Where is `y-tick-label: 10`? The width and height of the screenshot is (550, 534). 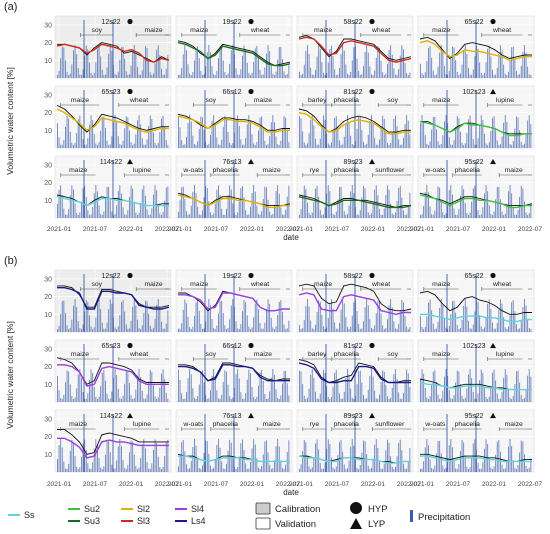 y-tick-label: 10 is located at coordinates (48, 385).